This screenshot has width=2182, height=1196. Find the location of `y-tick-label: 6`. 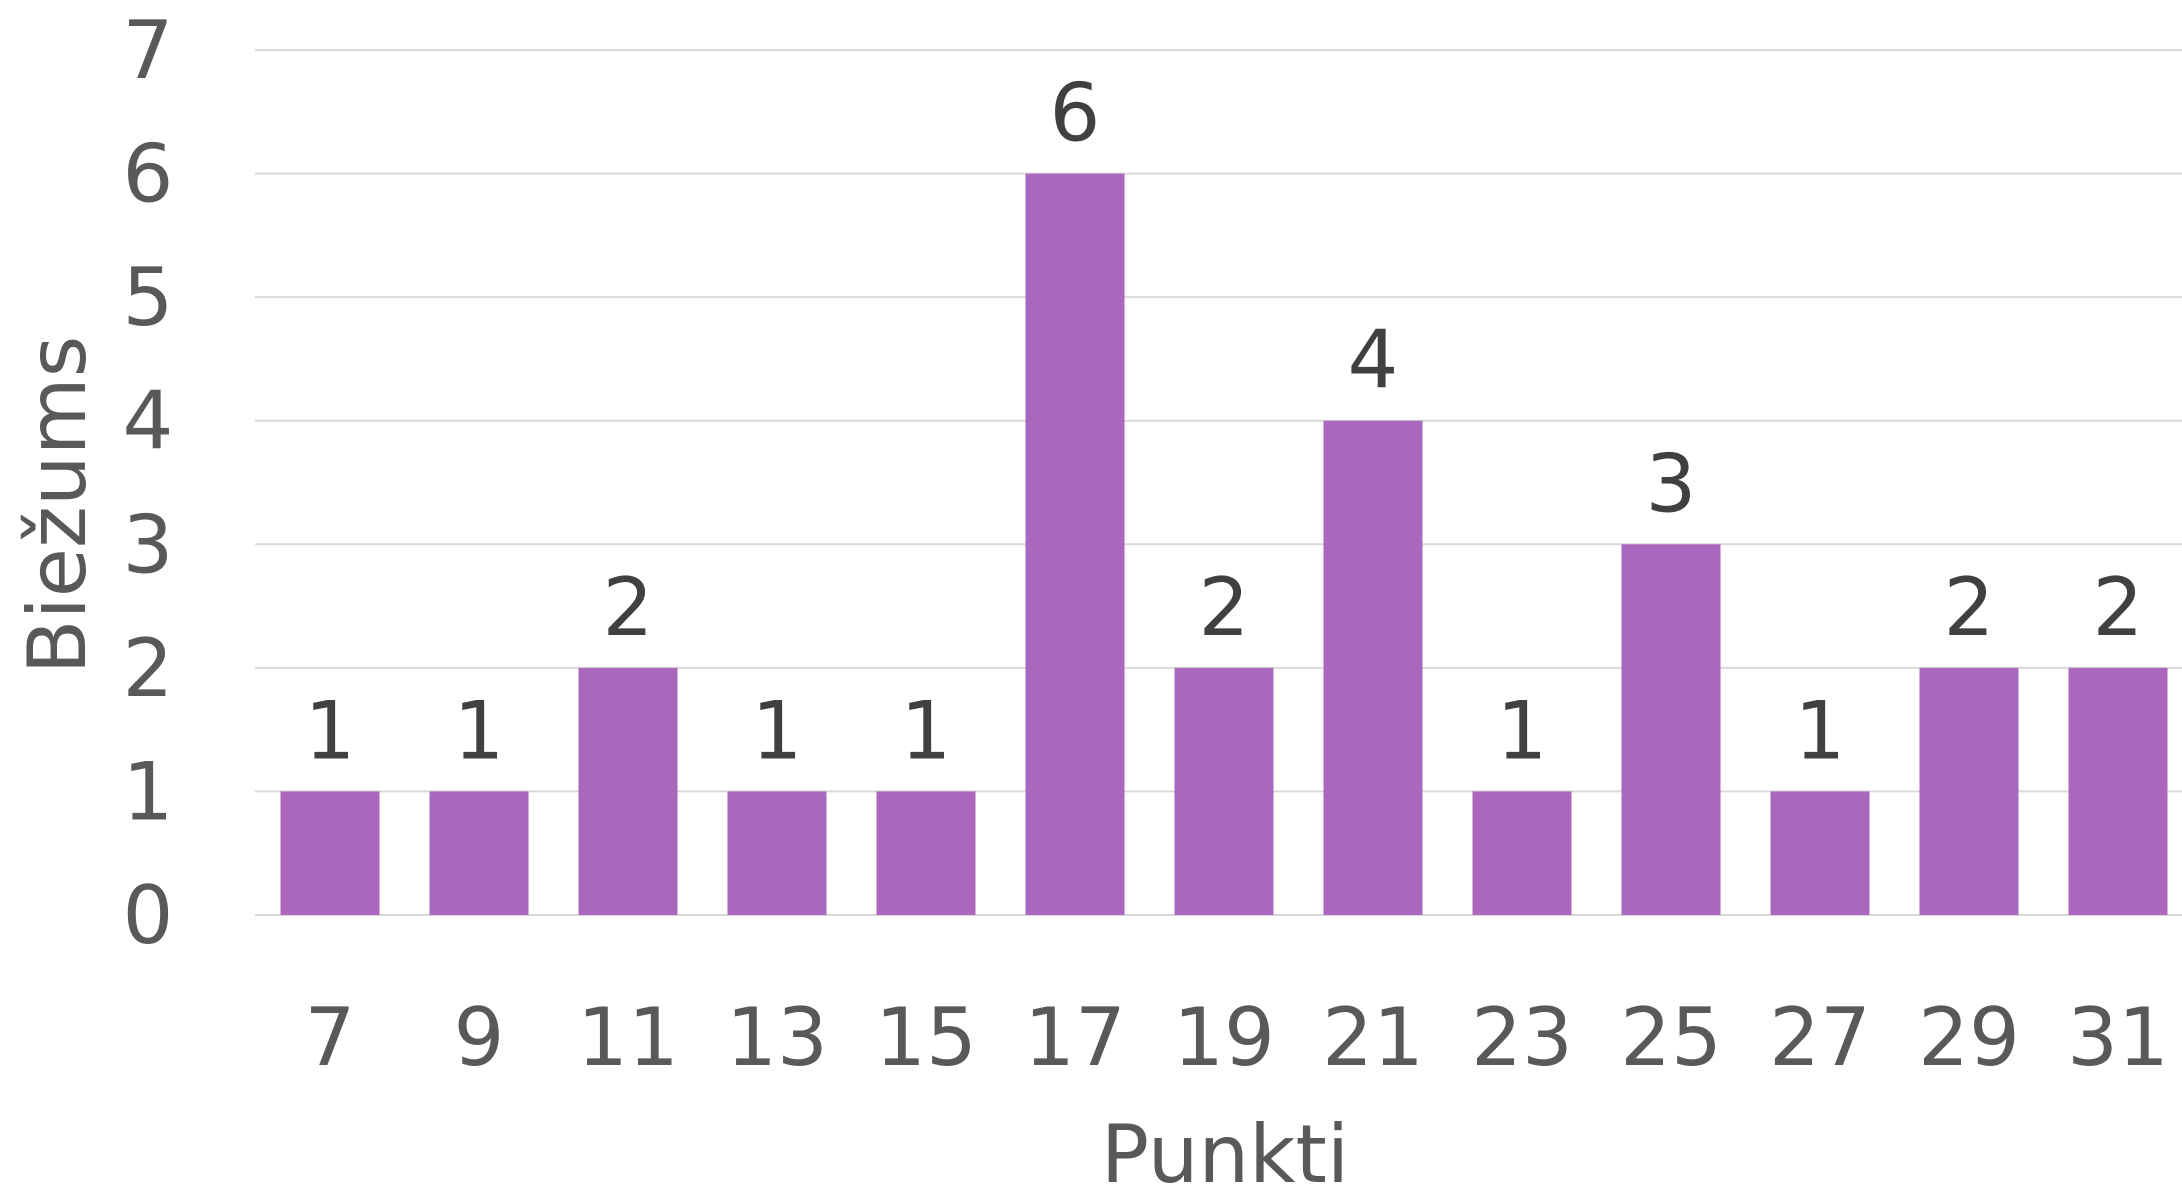

y-tick-label: 6 is located at coordinates (148, 174).